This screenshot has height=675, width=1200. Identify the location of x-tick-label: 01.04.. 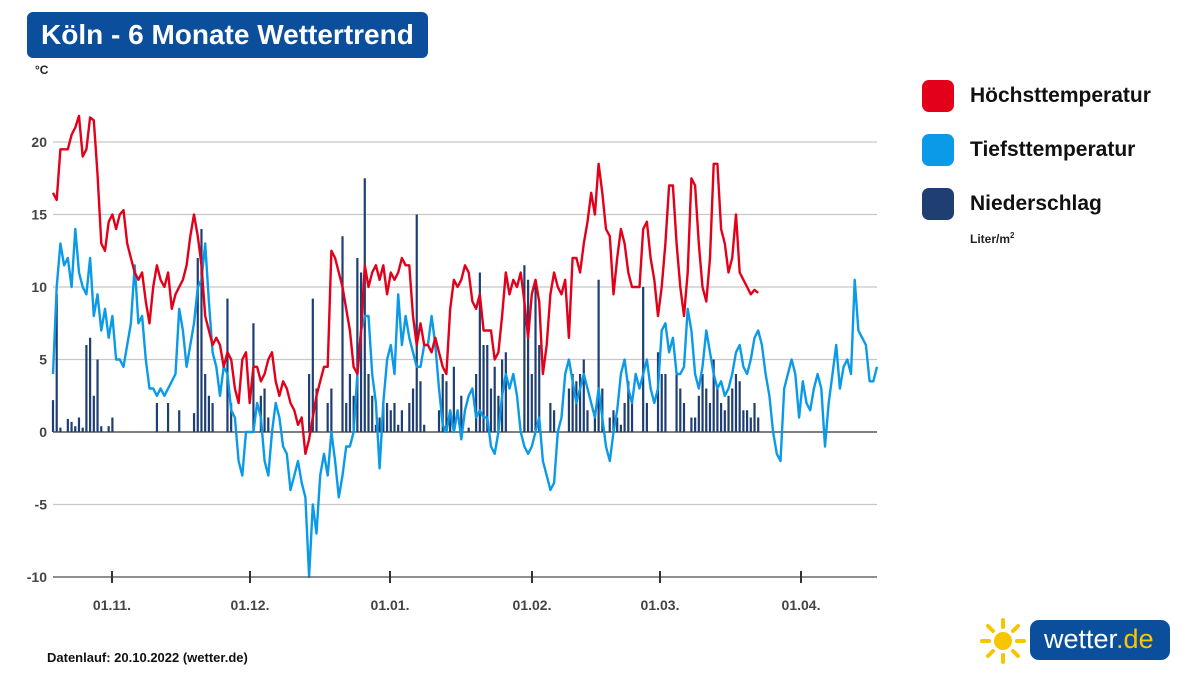
(801, 605).